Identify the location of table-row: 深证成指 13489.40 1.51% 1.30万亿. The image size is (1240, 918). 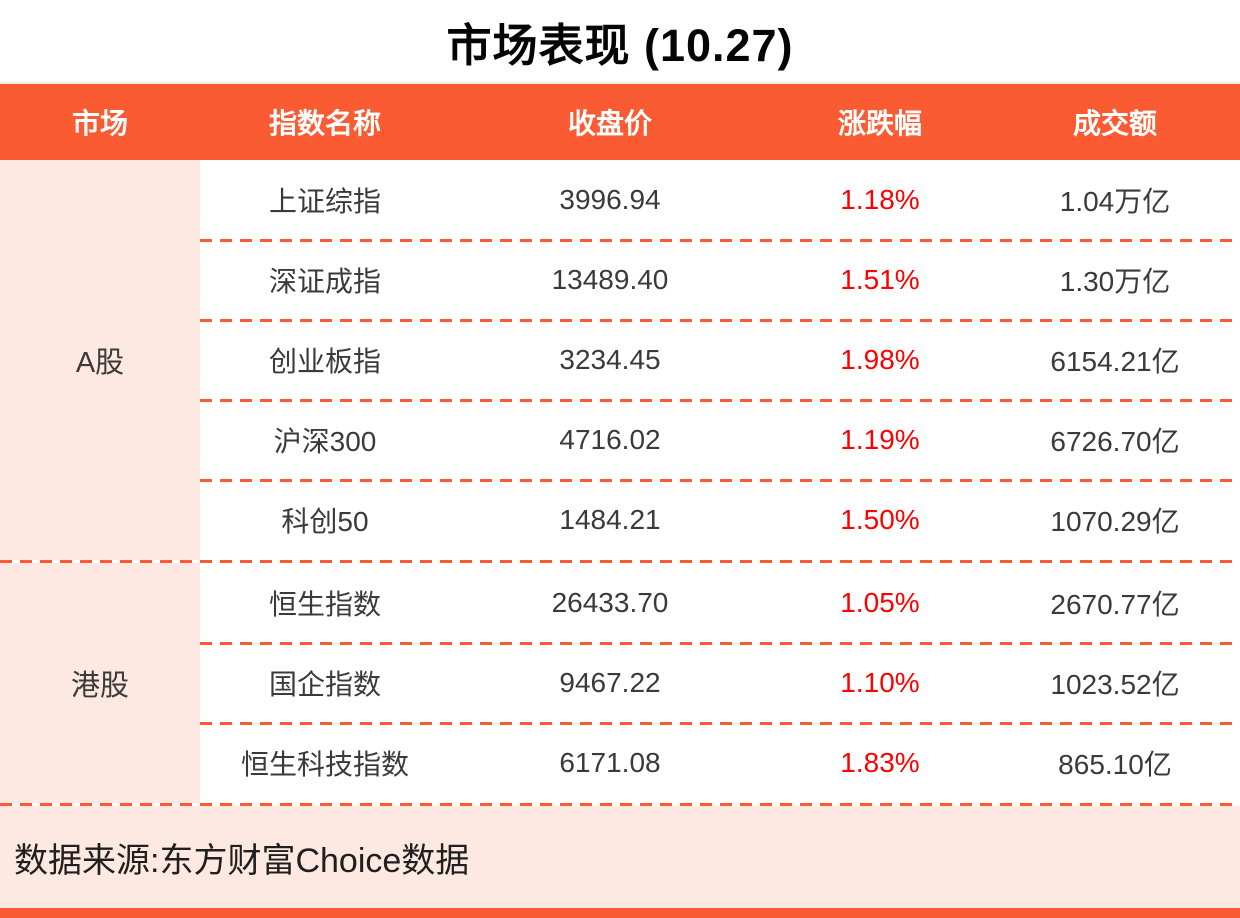
(720, 281).